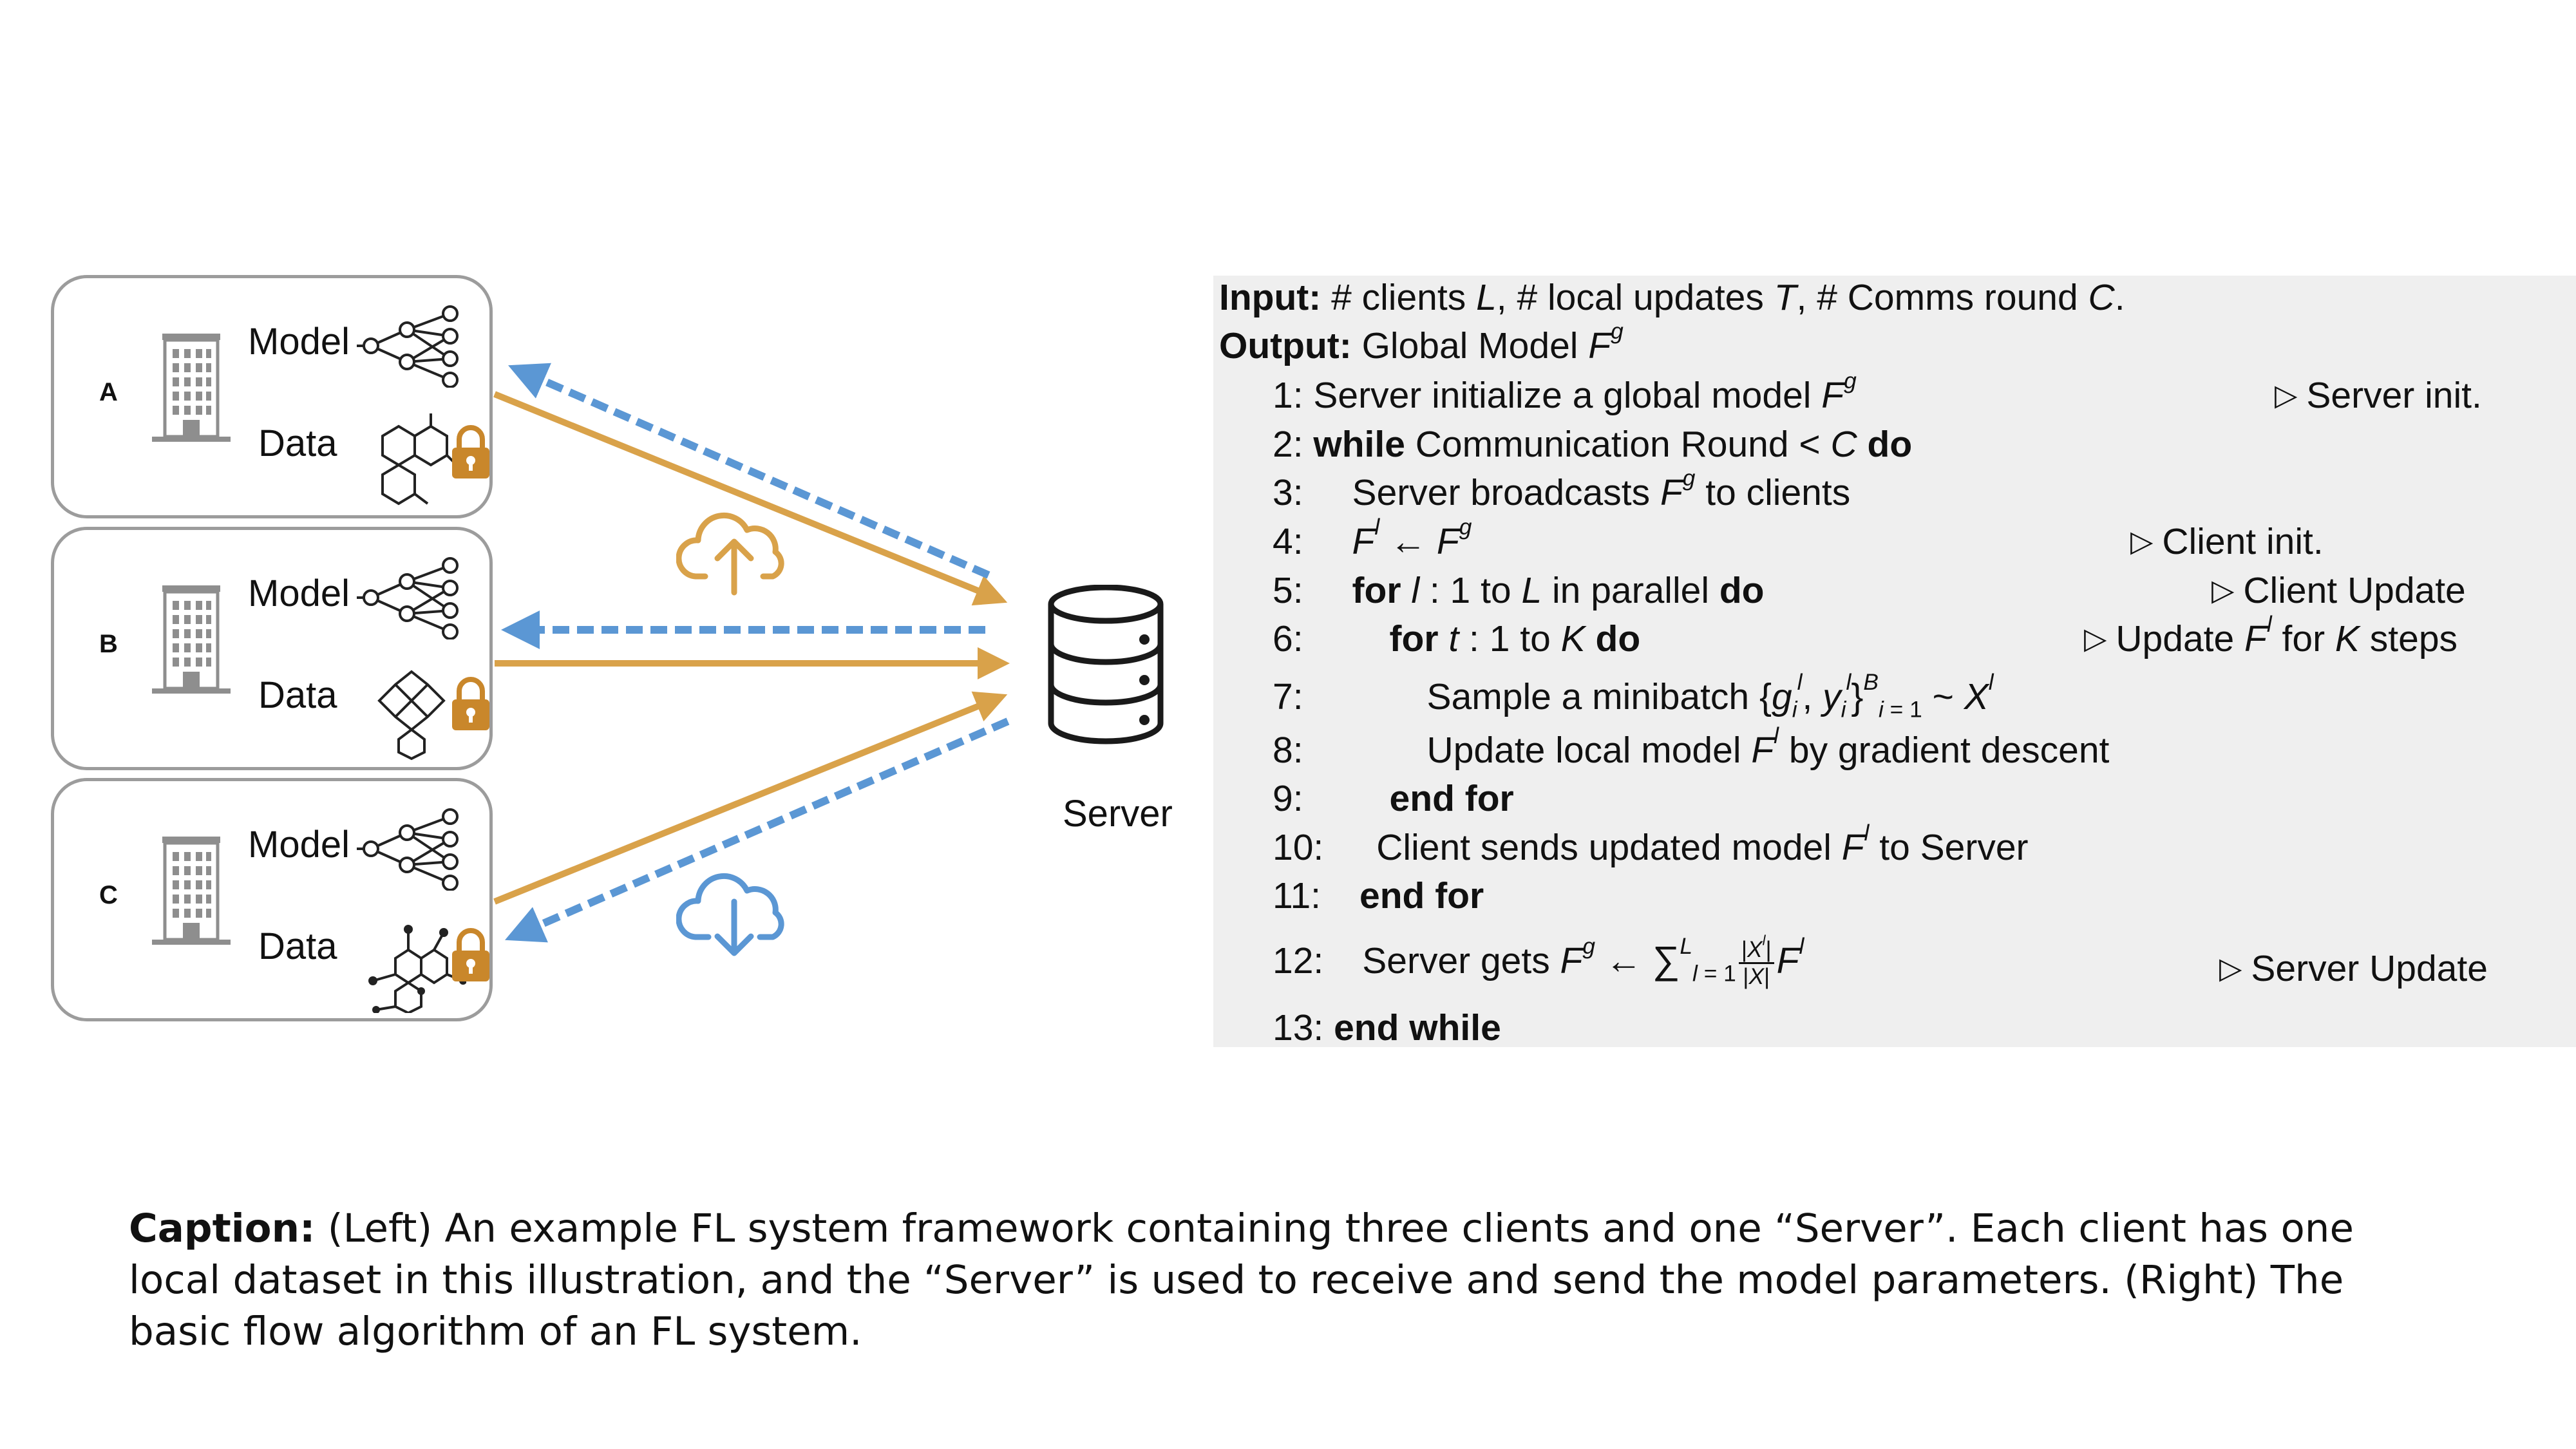 This screenshot has height=1449, width=2576. Describe the element at coordinates (1593, 445) in the screenshot. I see `algo-line-2: 2: while Communication Round < C do` at that location.